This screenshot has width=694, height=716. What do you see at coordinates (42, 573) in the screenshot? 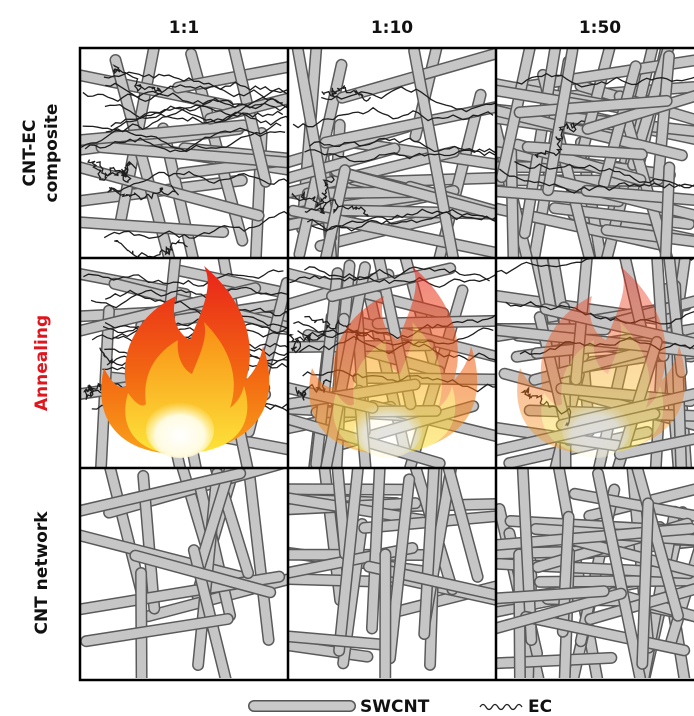
I see `row-label: CNT network` at bounding box center [42, 573].